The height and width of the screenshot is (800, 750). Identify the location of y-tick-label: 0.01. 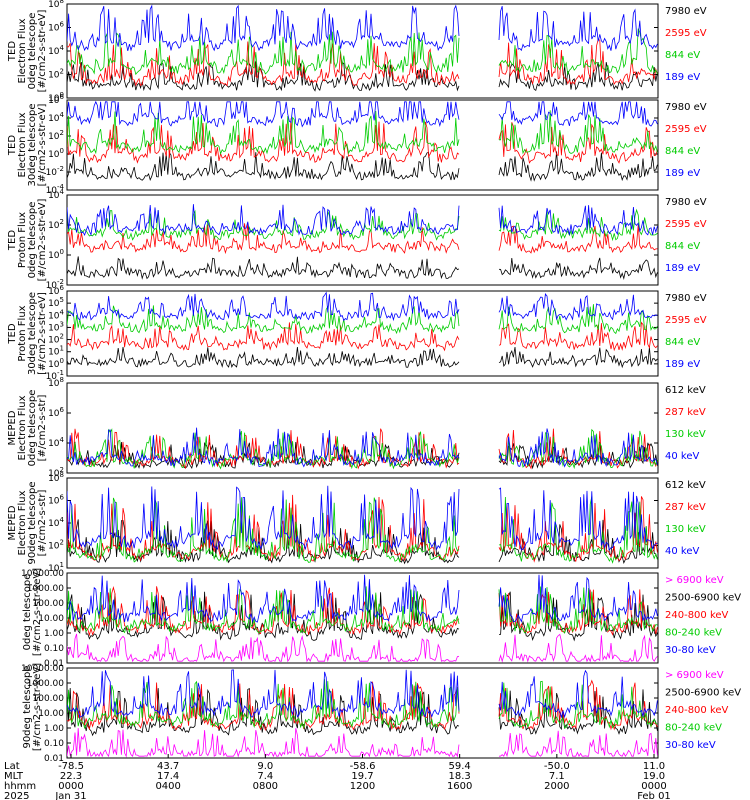
(54, 664).